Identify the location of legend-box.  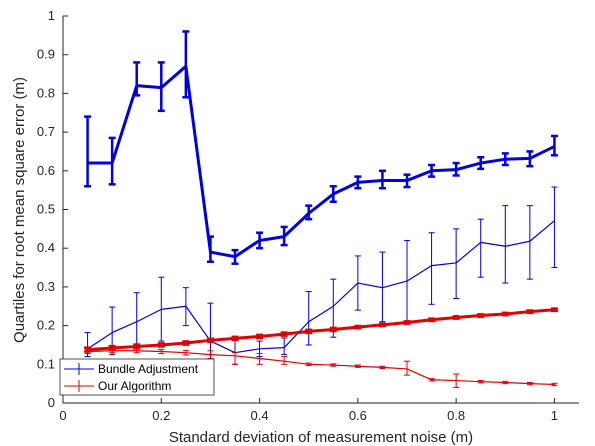
(137, 377).